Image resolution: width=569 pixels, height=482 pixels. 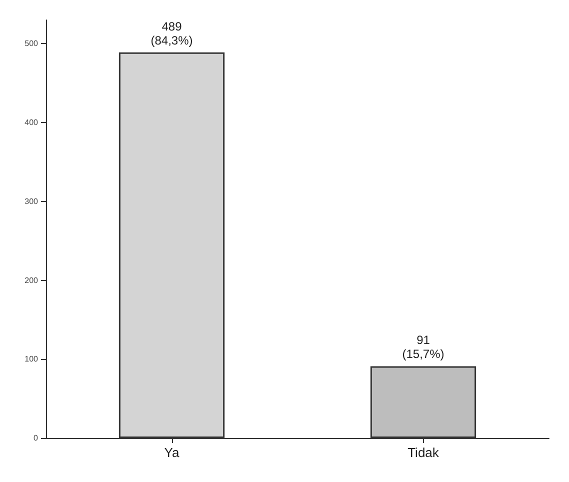 What do you see at coordinates (171, 33) in the screenshot?
I see `data-label: 489 (84,3%)` at bounding box center [171, 33].